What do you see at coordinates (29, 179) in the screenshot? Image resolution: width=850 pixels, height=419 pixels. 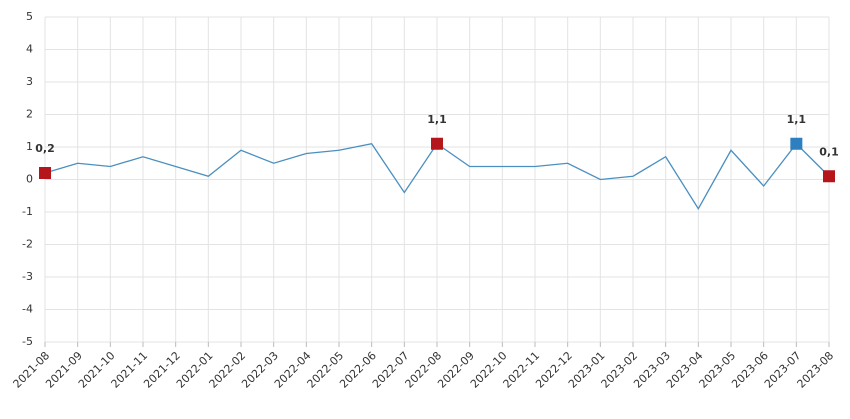 I see `y-tick-label: 0` at bounding box center [29, 179].